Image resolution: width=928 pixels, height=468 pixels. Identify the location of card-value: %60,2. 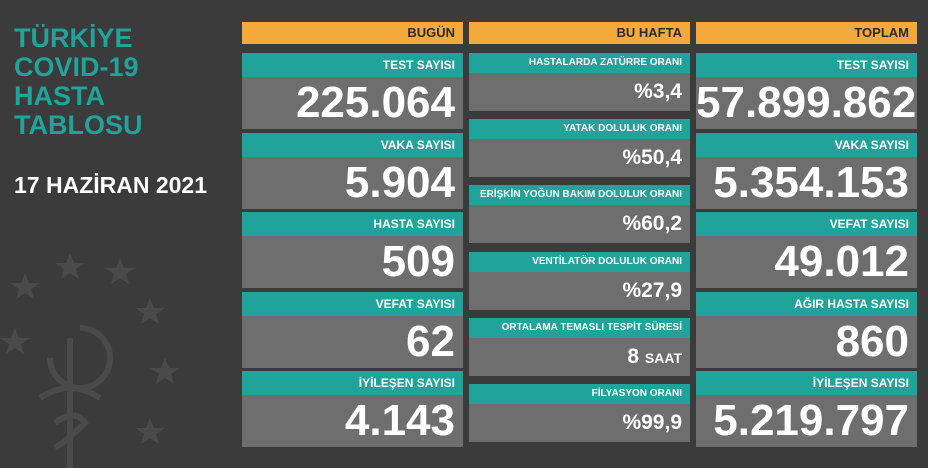
(579, 224).